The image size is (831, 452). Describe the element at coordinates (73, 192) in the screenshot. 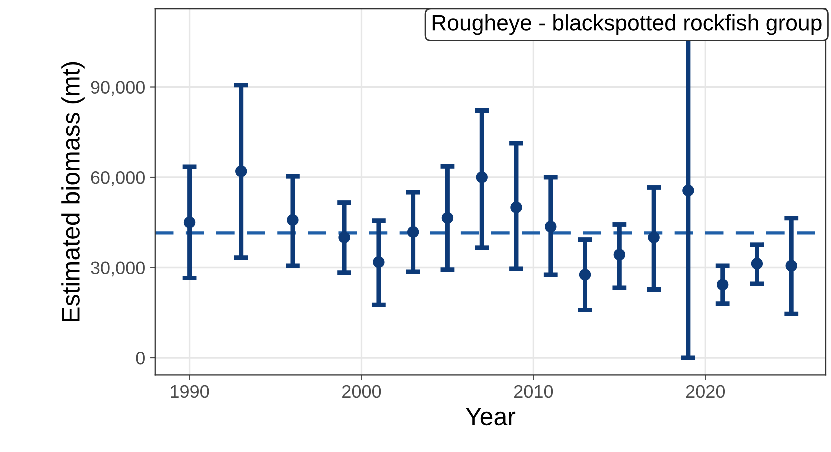

I see `y-axis-title: Estimated biomass (mt)` at that location.